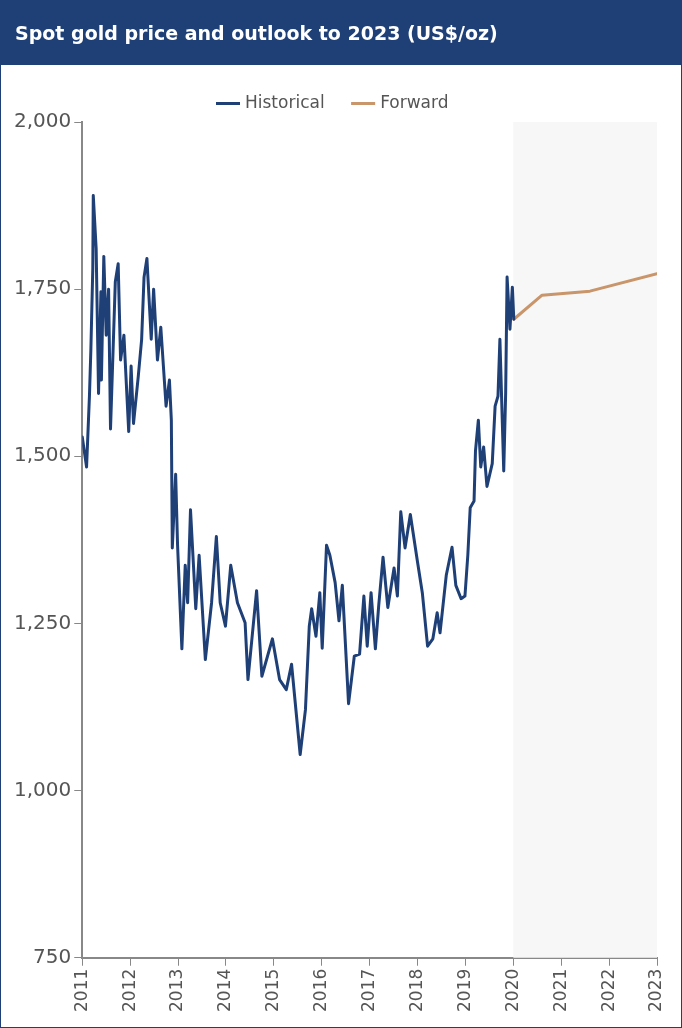 This screenshot has width=682, height=1028. What do you see at coordinates (414, 101) in the screenshot?
I see `legend-label: Forward` at bounding box center [414, 101].